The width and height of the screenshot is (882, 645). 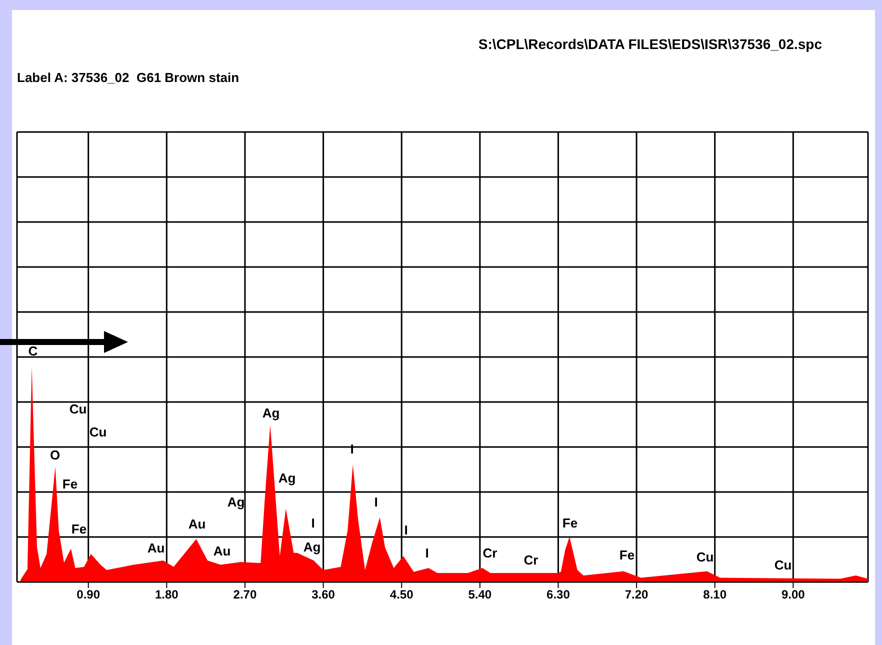 What do you see at coordinates (402, 595) in the screenshot?
I see `x-tick-label: 4.50` at bounding box center [402, 595].